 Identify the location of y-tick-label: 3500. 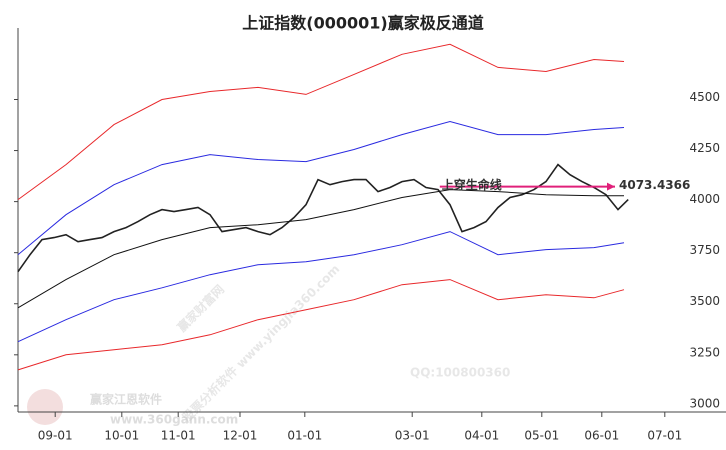
(704, 301).